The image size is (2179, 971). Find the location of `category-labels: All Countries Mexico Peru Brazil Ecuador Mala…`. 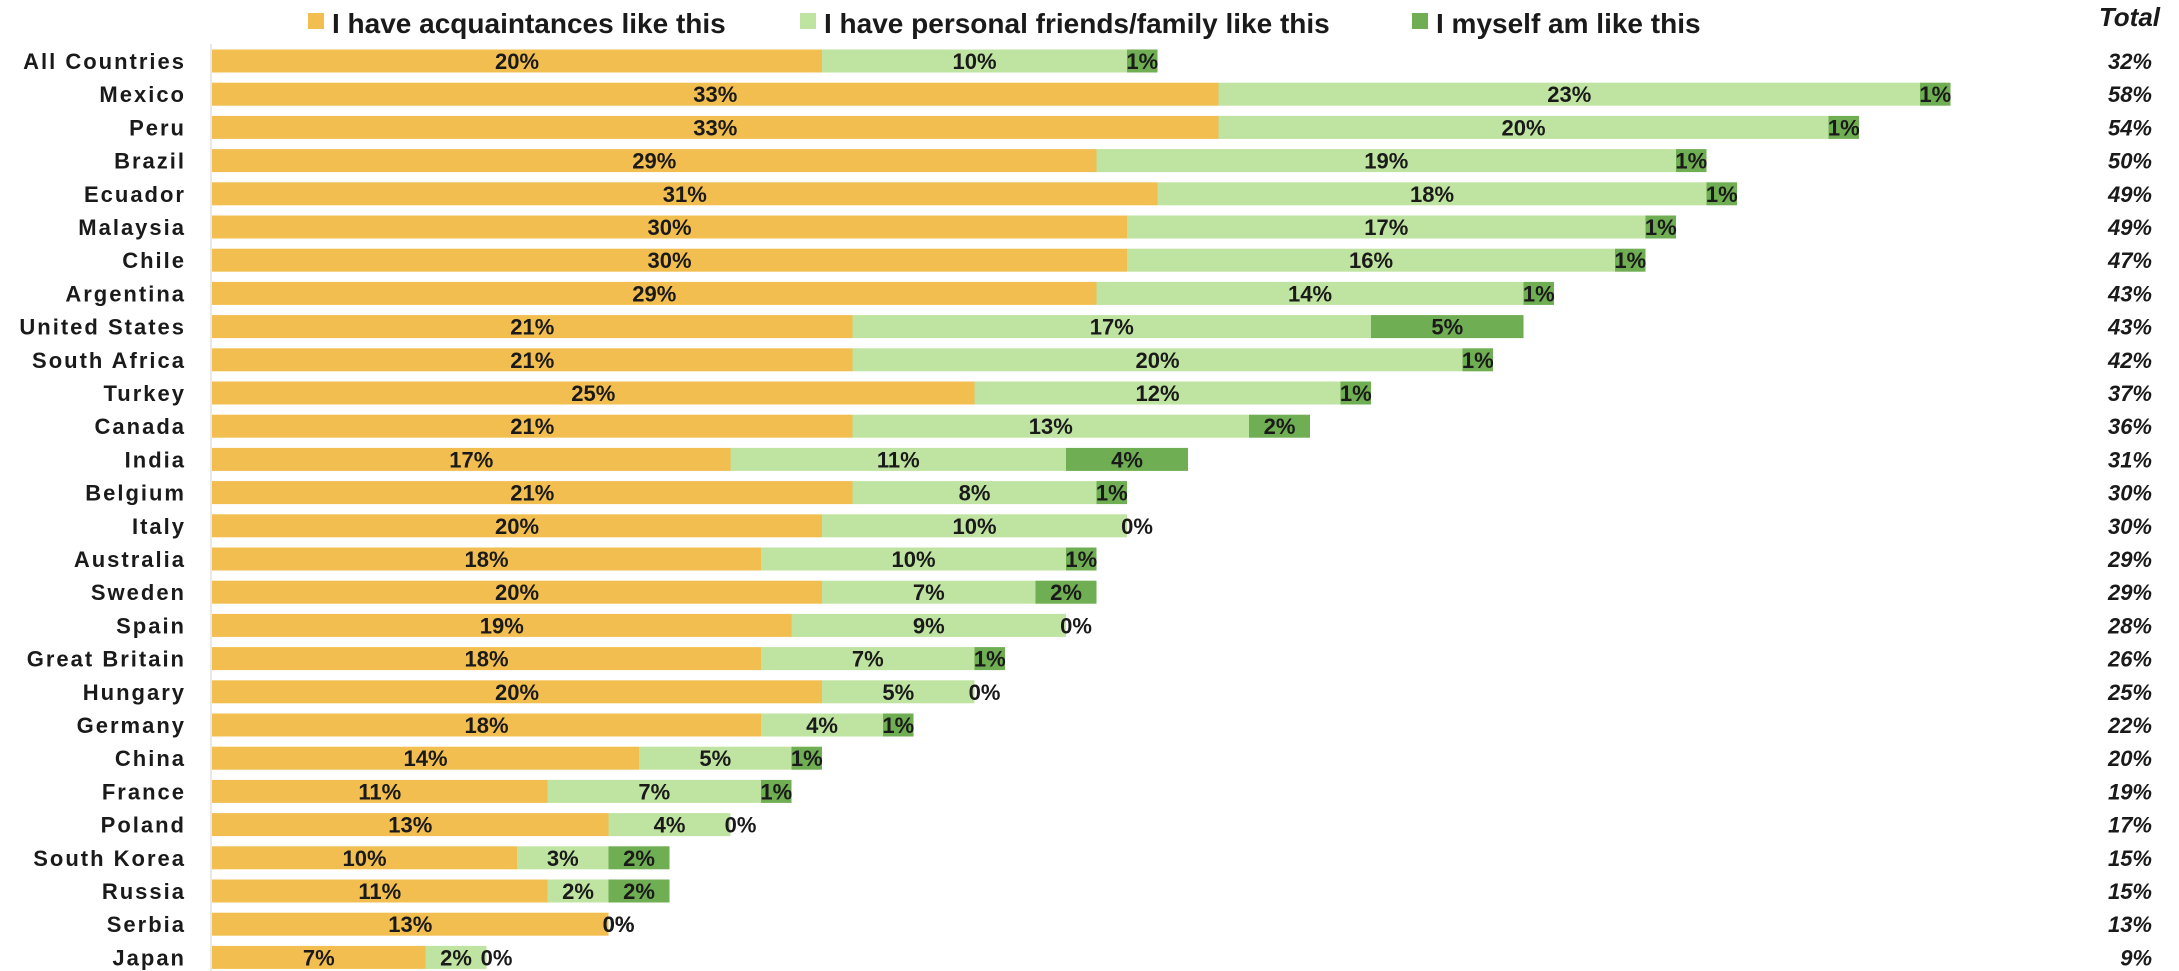

category-labels: All Countries Mexico Peru Brazil Ecuador Mala… is located at coordinates (102, 509).